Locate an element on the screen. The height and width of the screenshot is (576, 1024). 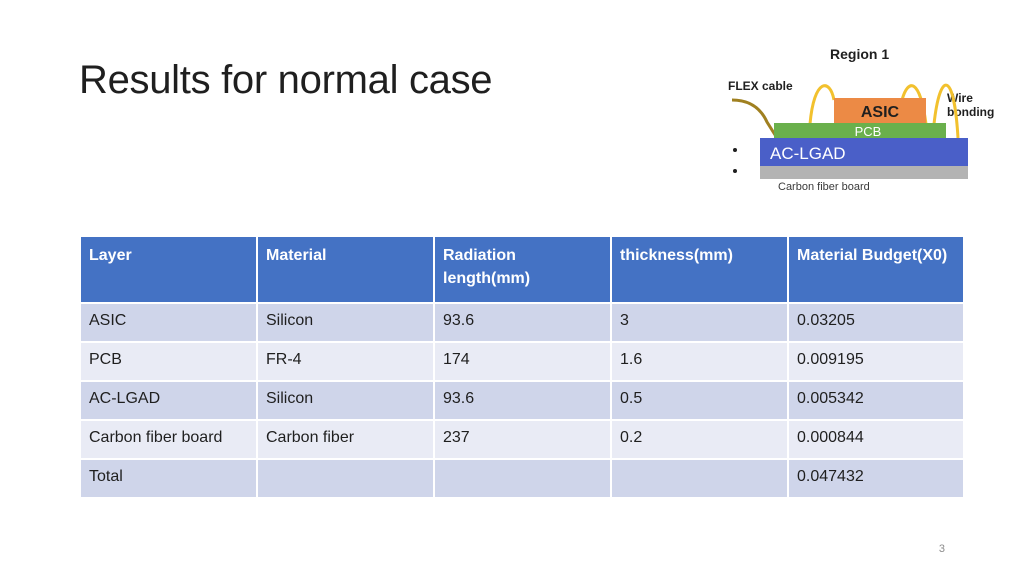
cell-material-budget: 0.009195 is located at coordinates (876, 361).